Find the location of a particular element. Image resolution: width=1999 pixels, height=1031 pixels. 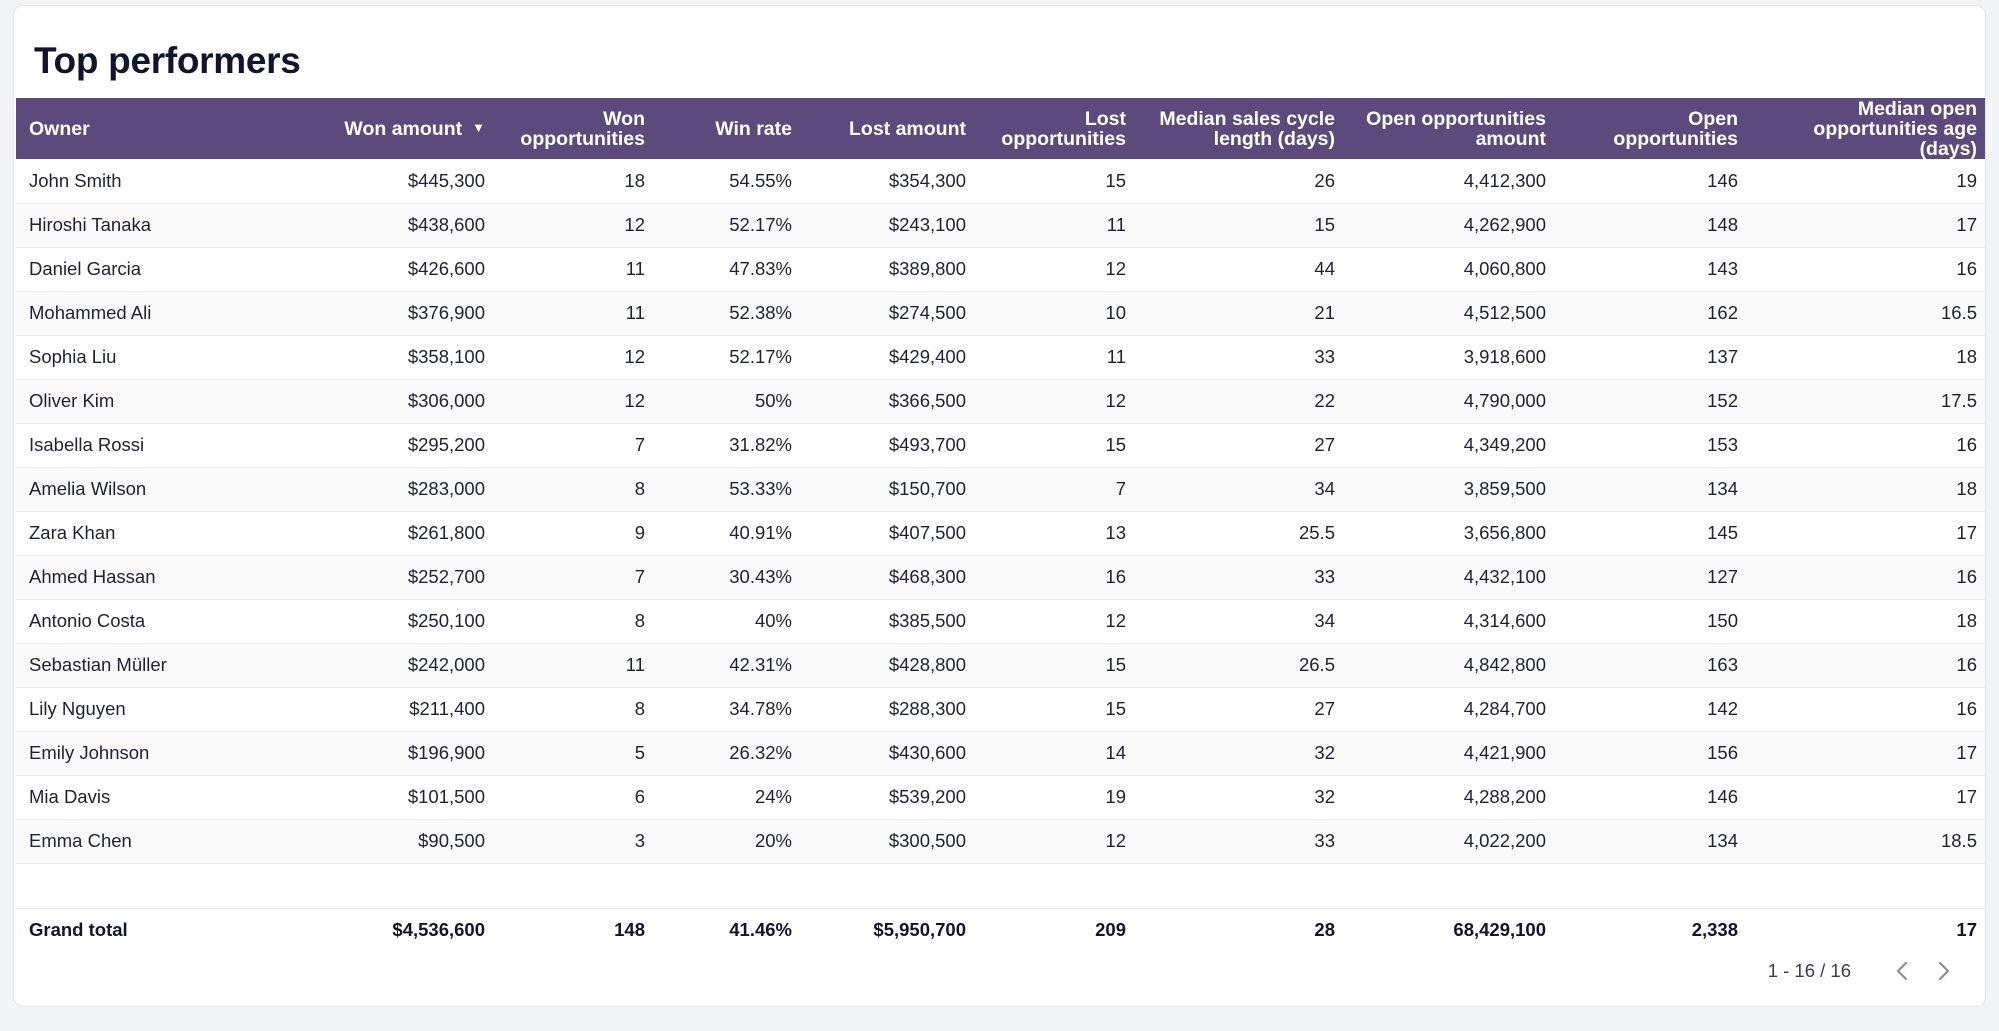

cell-open-opportunities-amount: 4,314,600 is located at coordinates (1504, 620).